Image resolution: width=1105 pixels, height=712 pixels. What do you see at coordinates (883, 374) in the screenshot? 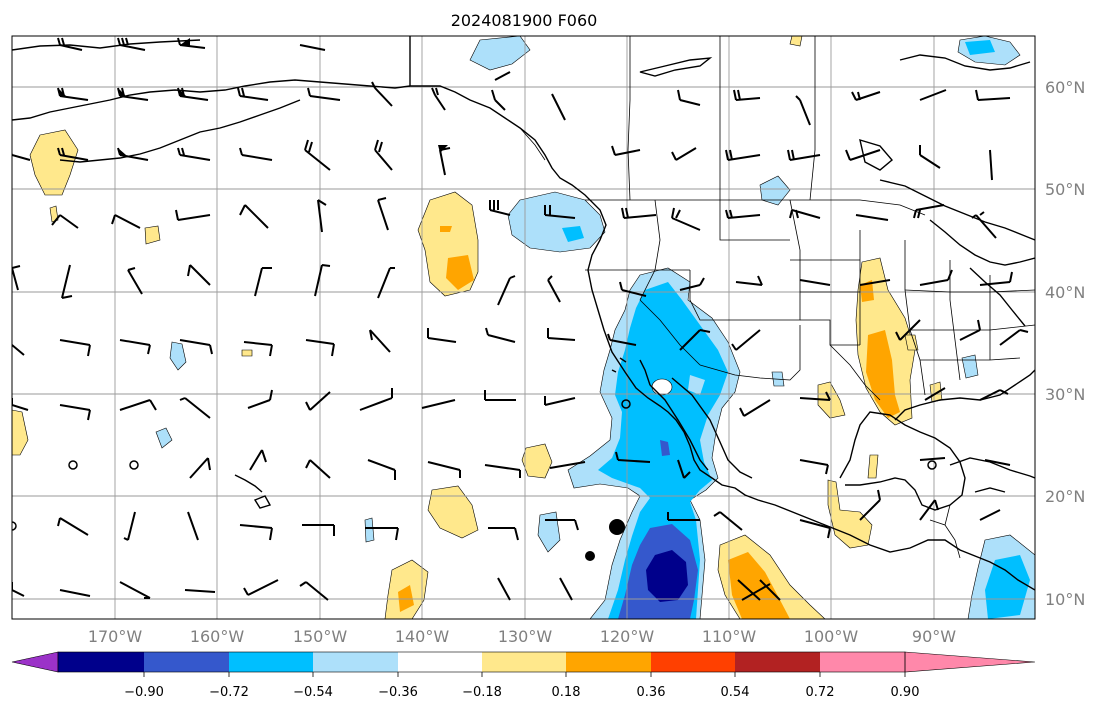
I see `pos-region-plains-core` at bounding box center [883, 374].